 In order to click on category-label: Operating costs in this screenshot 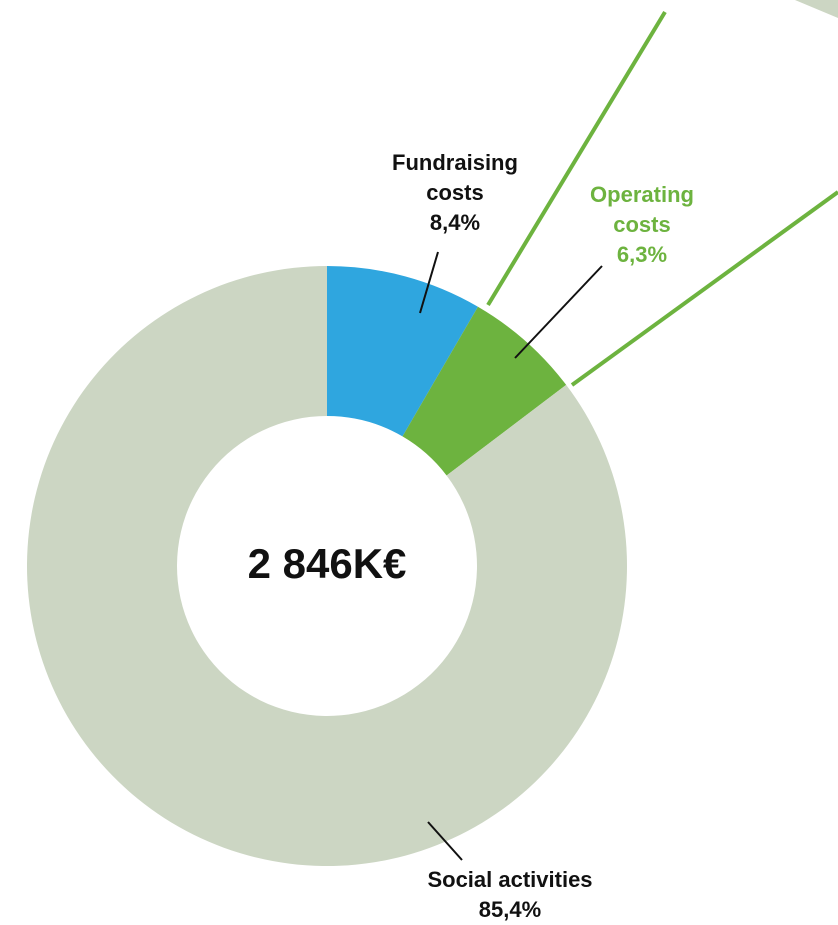, I will do `click(642, 209)`.